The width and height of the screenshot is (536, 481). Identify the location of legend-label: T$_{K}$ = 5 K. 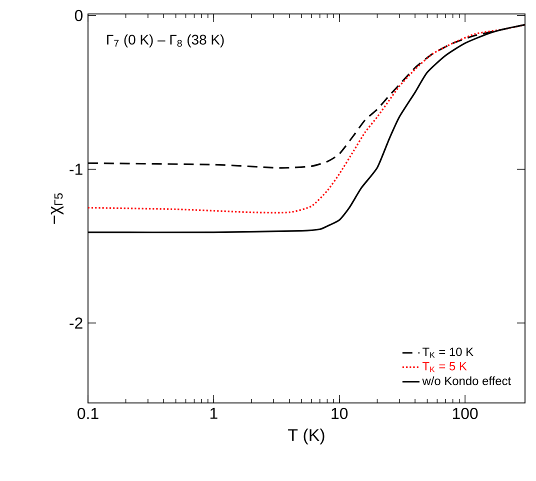
(444, 367).